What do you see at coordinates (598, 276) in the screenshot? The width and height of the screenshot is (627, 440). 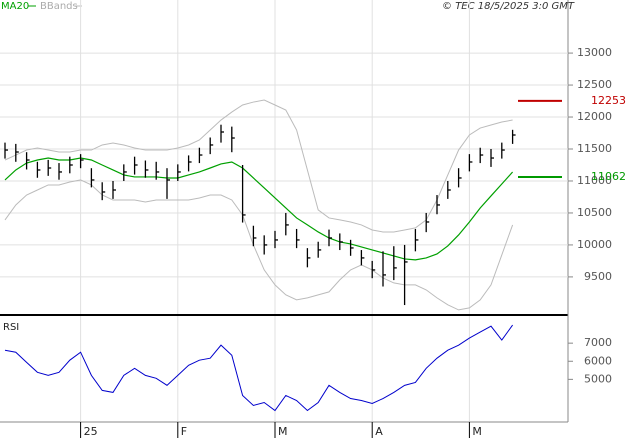 I see `y-tick-label: 9500` at bounding box center [598, 276].